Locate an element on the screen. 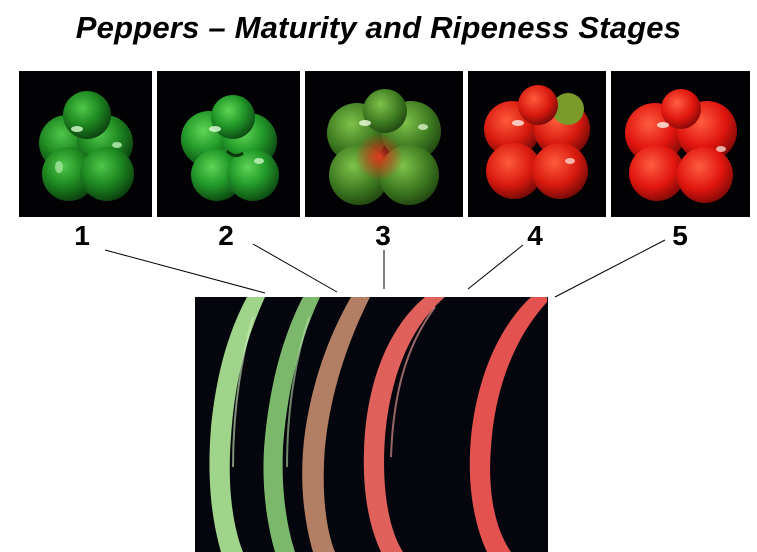 The image size is (757, 552). slide-title: Peppers – Maturity and Ripeness Stages is located at coordinates (378, 27).